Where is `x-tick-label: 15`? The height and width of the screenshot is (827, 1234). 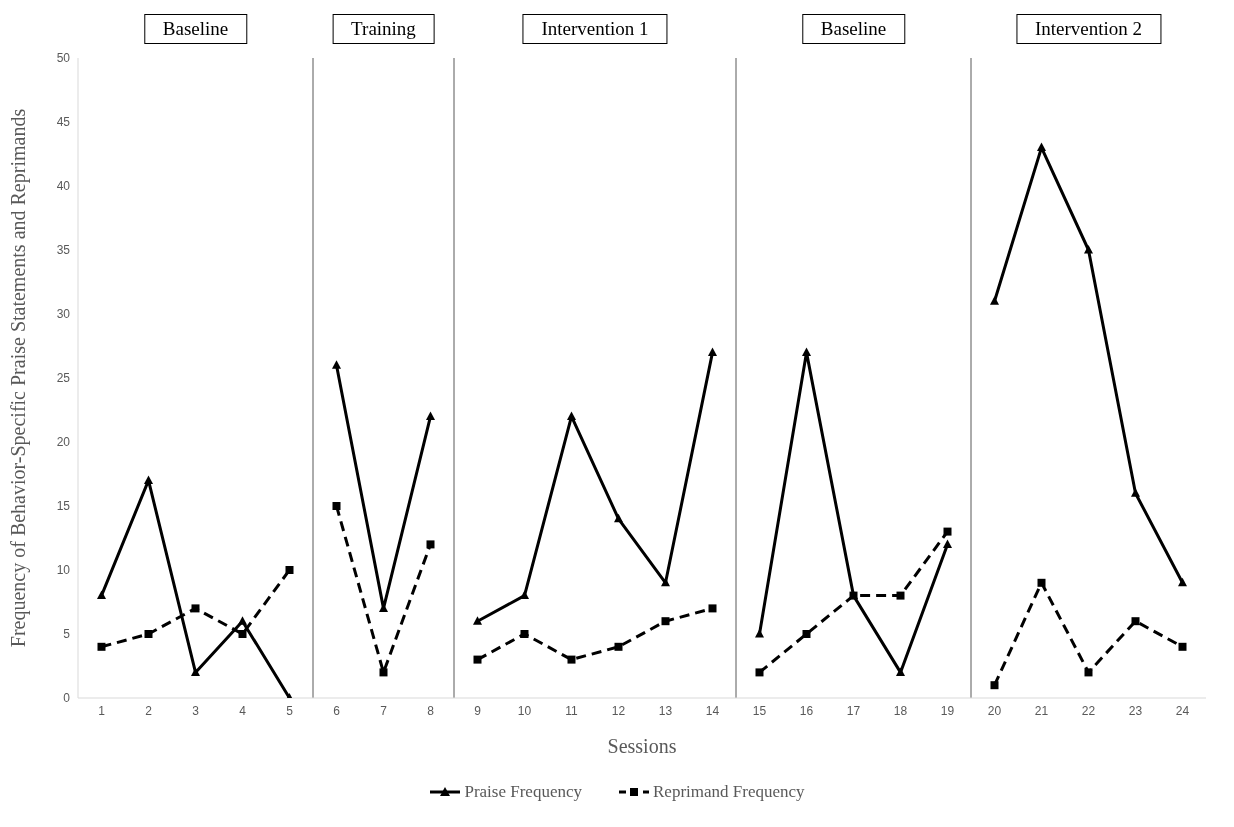
x-tick-label: 15 is located at coordinates (759, 710).